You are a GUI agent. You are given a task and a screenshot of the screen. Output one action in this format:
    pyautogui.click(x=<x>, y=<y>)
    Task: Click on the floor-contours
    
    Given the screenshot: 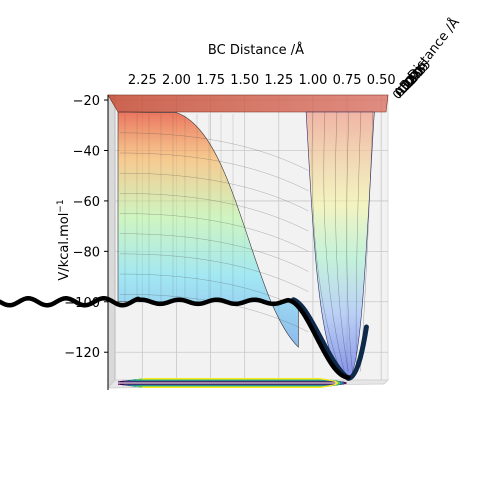 What is the action you would take?
    pyautogui.click(x=233, y=383)
    